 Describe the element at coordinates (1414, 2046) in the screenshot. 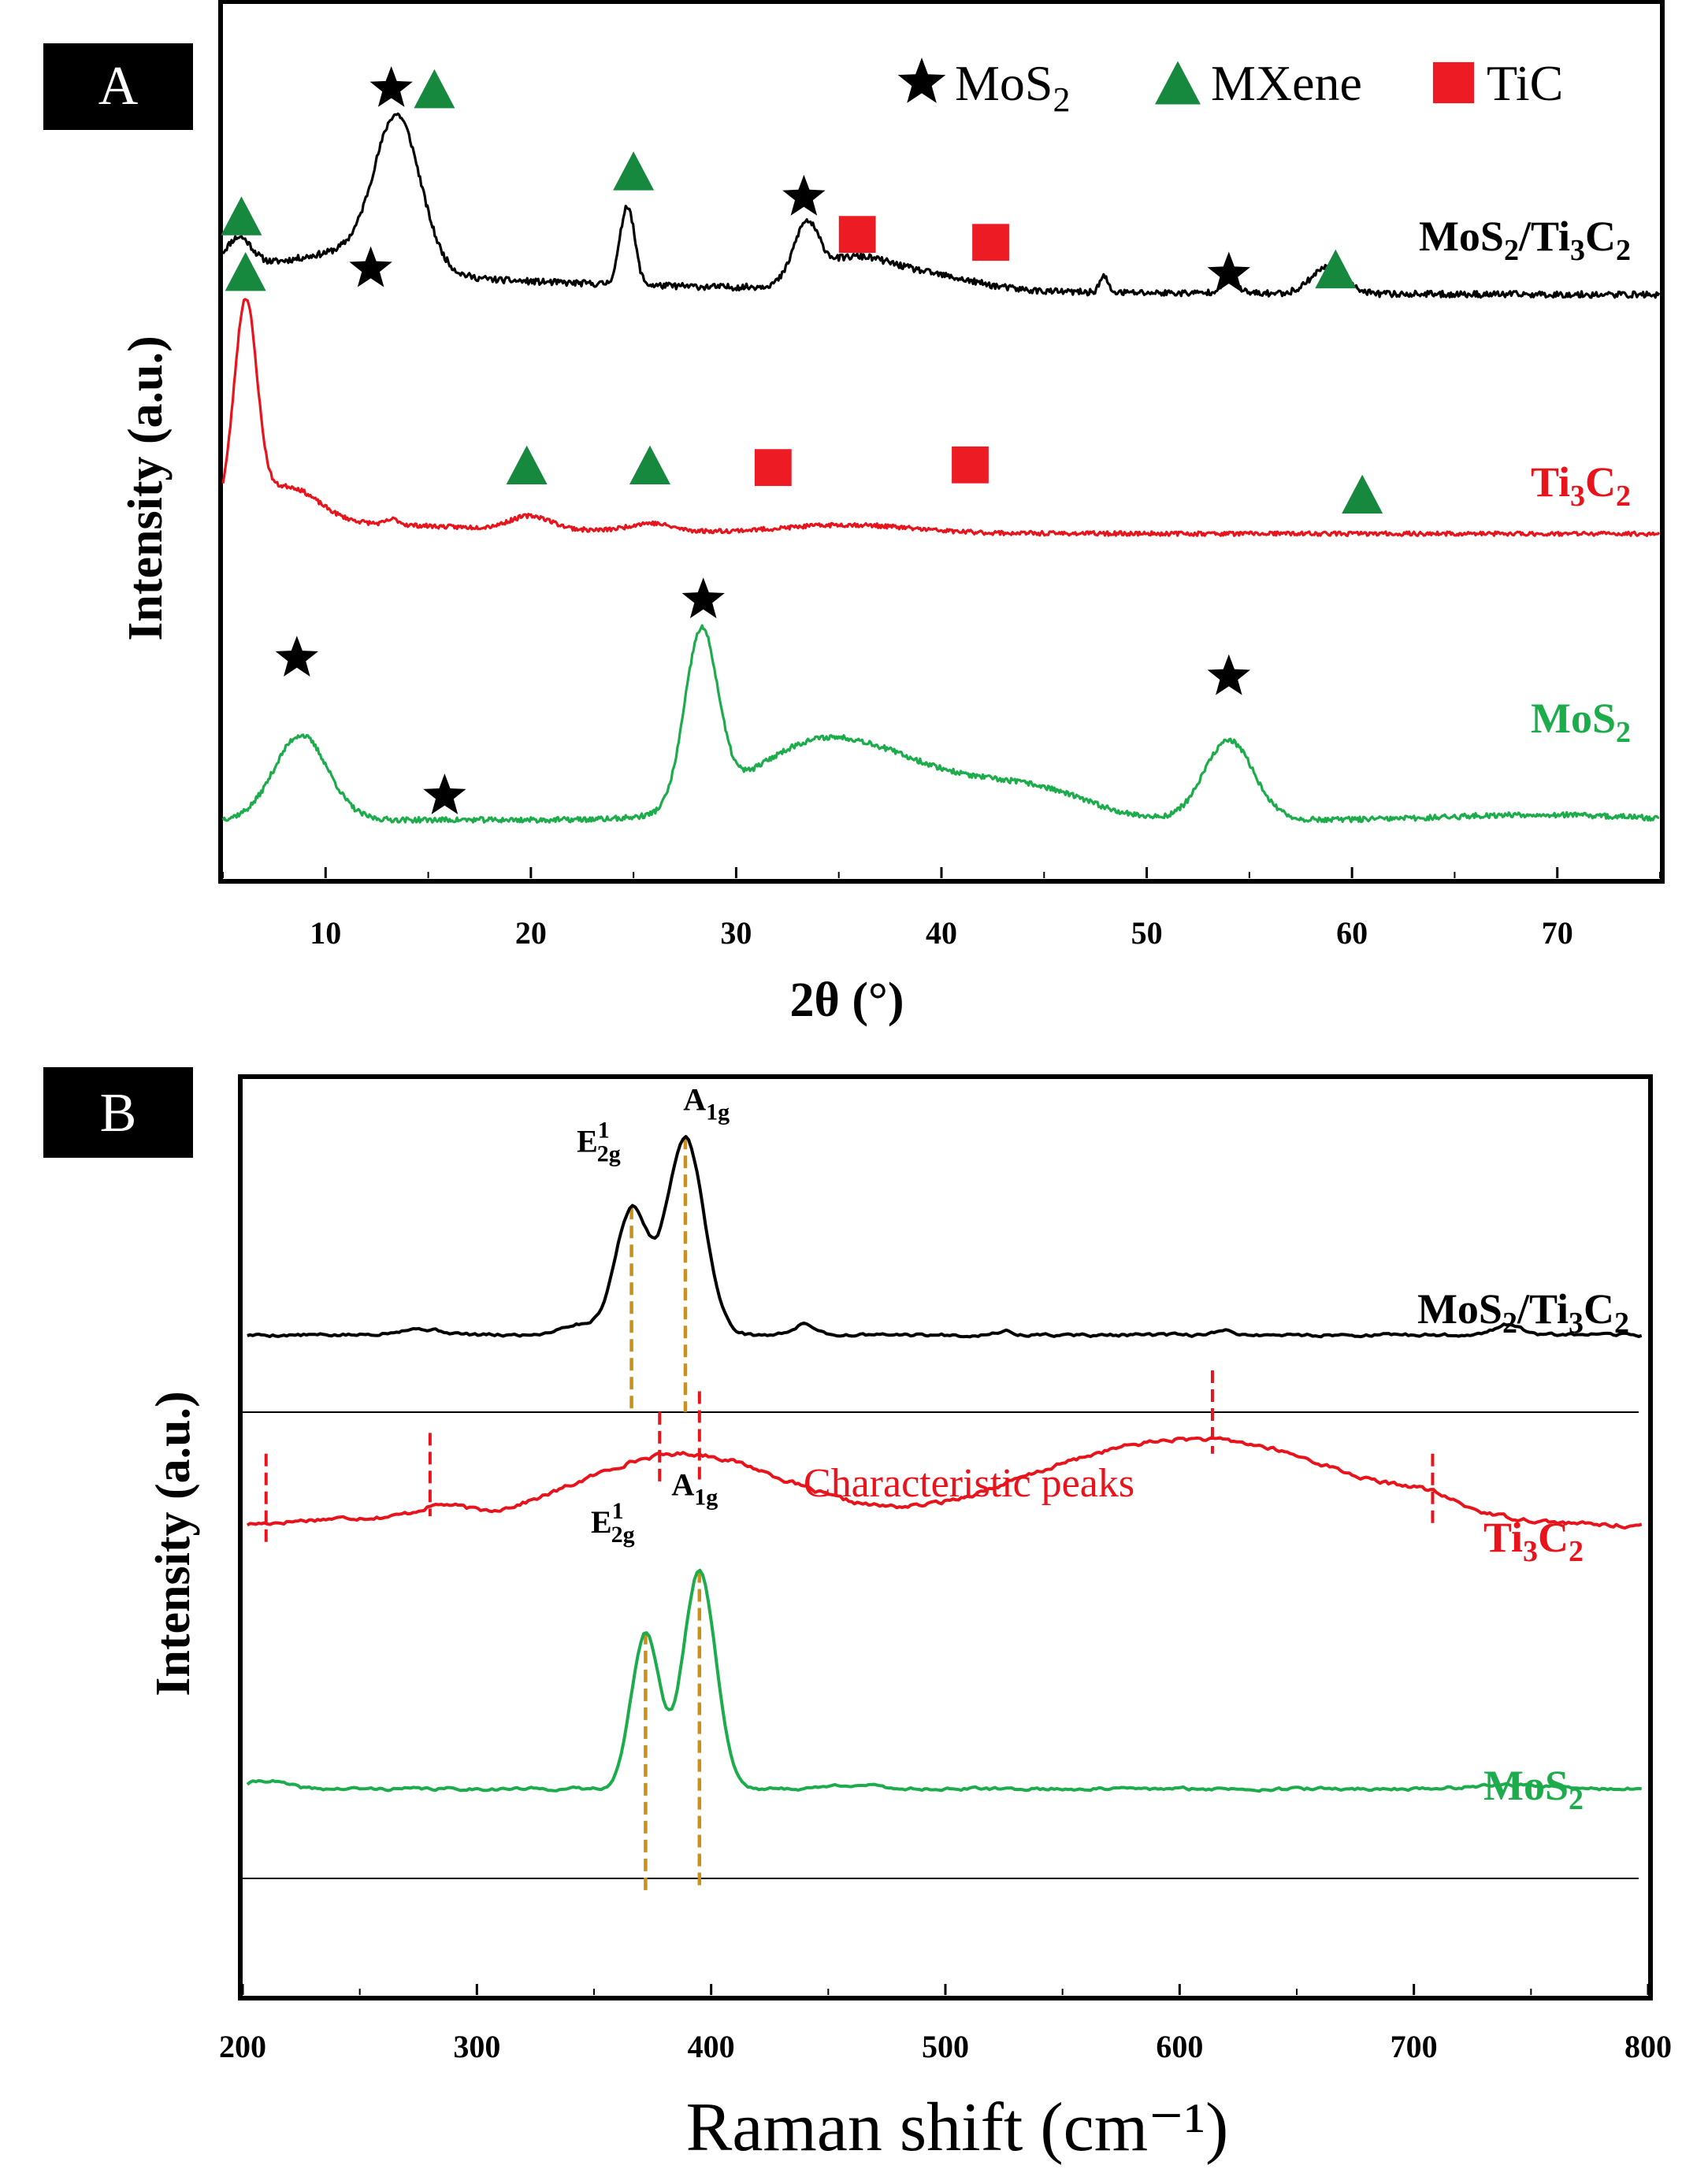

I see `panel-b-tick-label: 700` at that location.